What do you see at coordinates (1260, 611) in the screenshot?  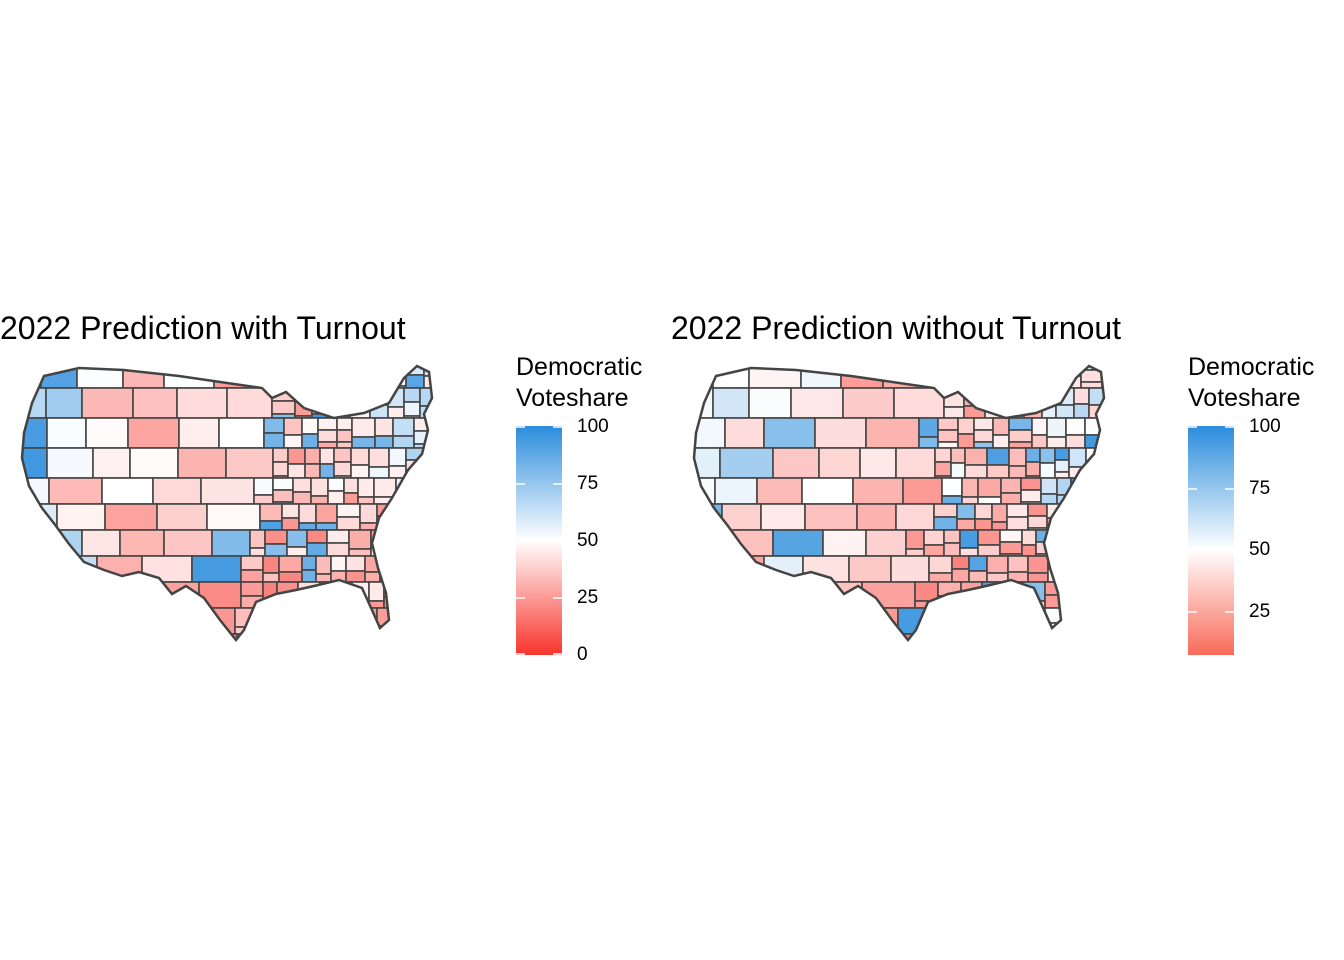 I see `legend-tick-label: 25` at bounding box center [1260, 611].